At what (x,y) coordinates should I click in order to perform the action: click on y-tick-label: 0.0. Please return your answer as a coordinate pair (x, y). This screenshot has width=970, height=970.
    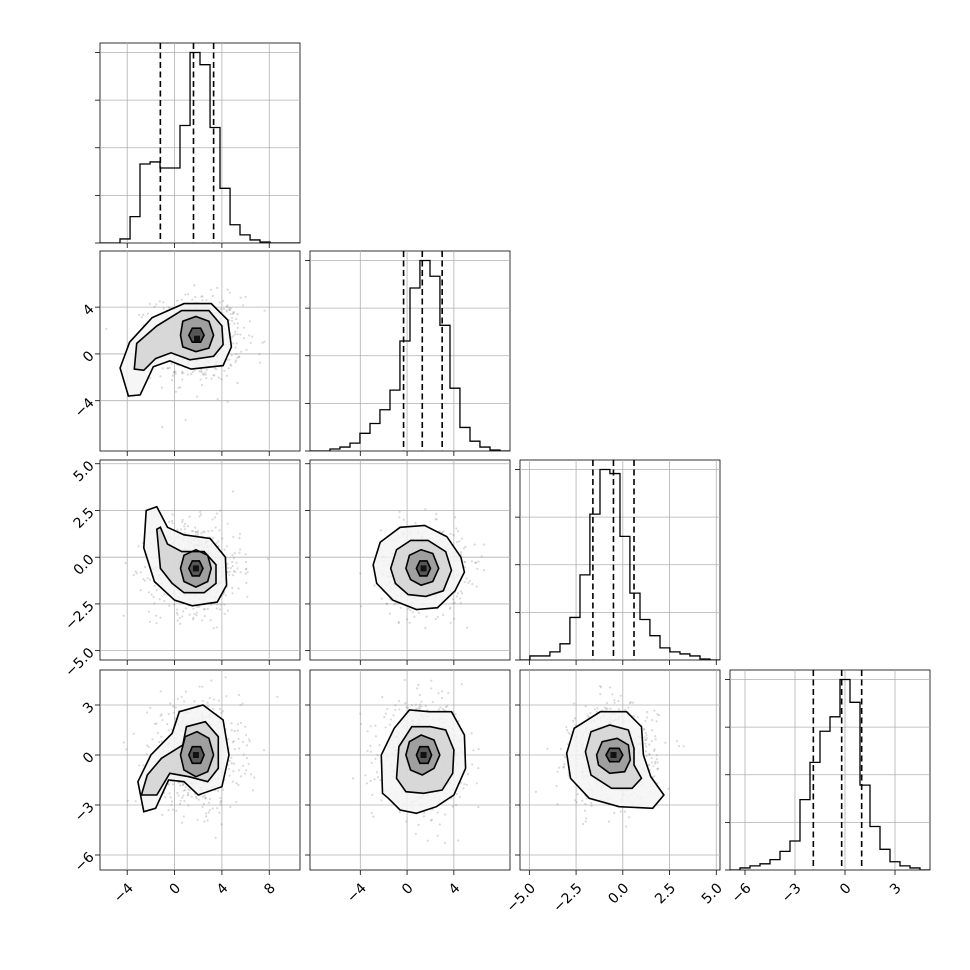
    Looking at the image, I should click on (84, 565).